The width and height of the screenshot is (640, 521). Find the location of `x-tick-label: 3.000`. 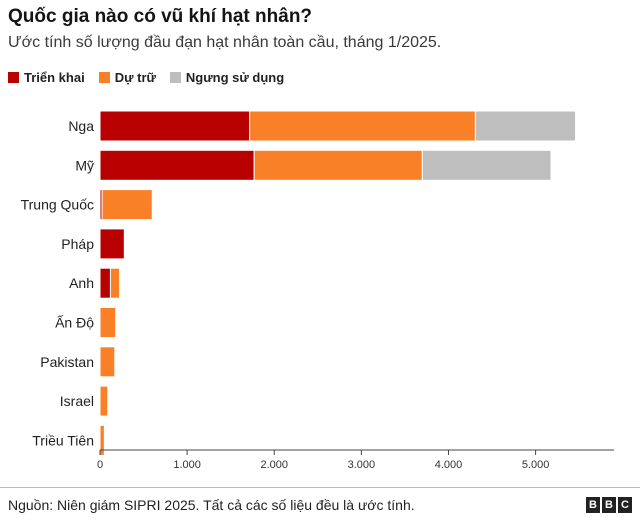

x-tick-label: 3.000 is located at coordinates (362, 465).